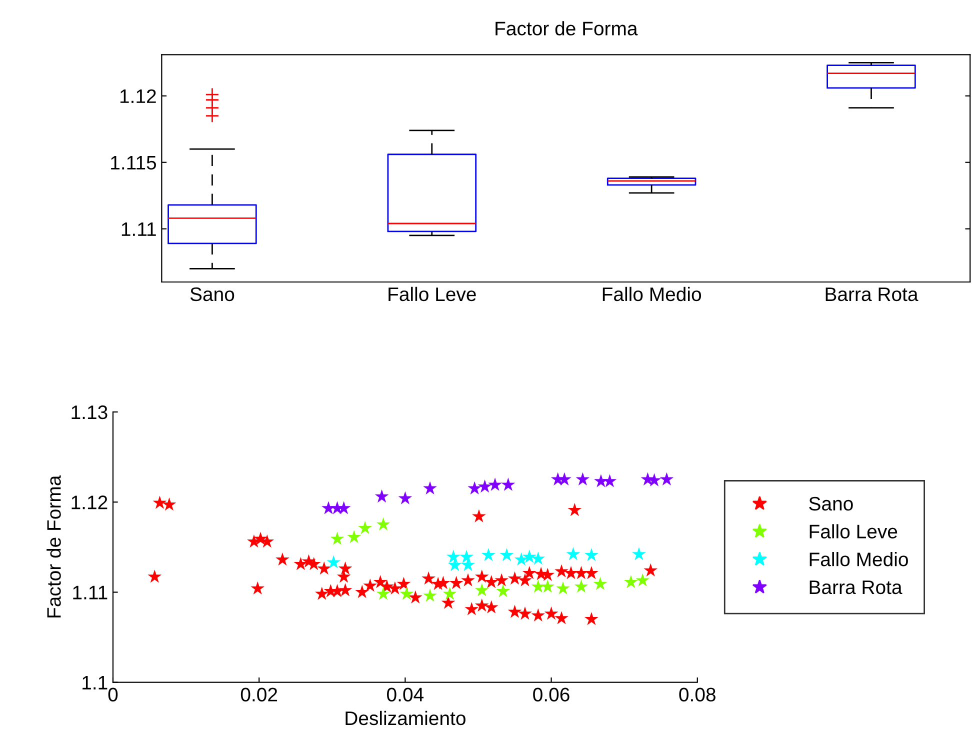 Image resolution: width=974 pixels, height=749 pixels. I want to click on x-tick-label: 0, so click(113, 695).